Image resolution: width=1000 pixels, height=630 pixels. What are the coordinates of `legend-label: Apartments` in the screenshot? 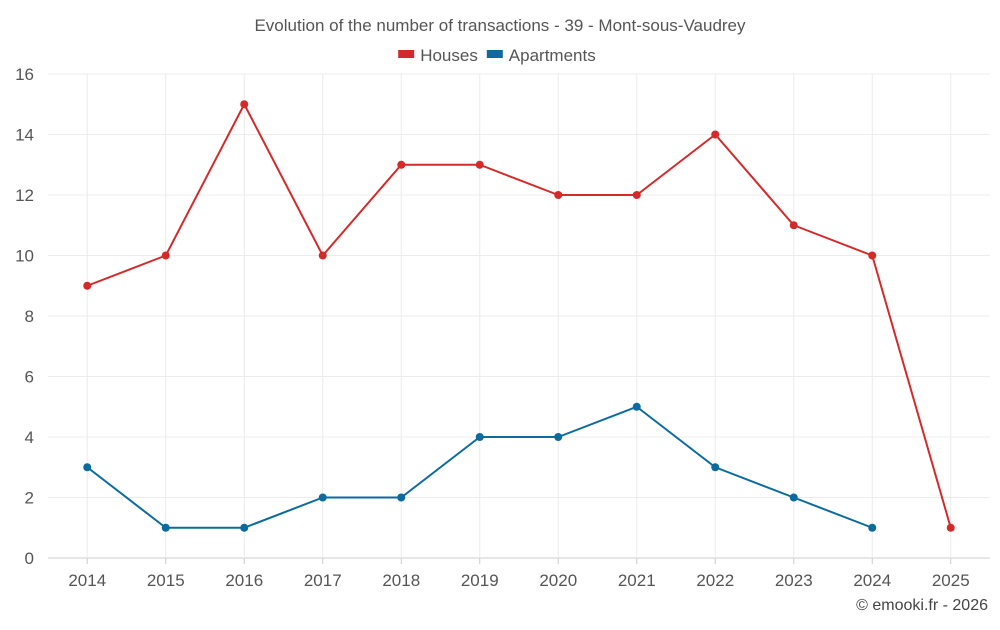 It's located at (552, 55).